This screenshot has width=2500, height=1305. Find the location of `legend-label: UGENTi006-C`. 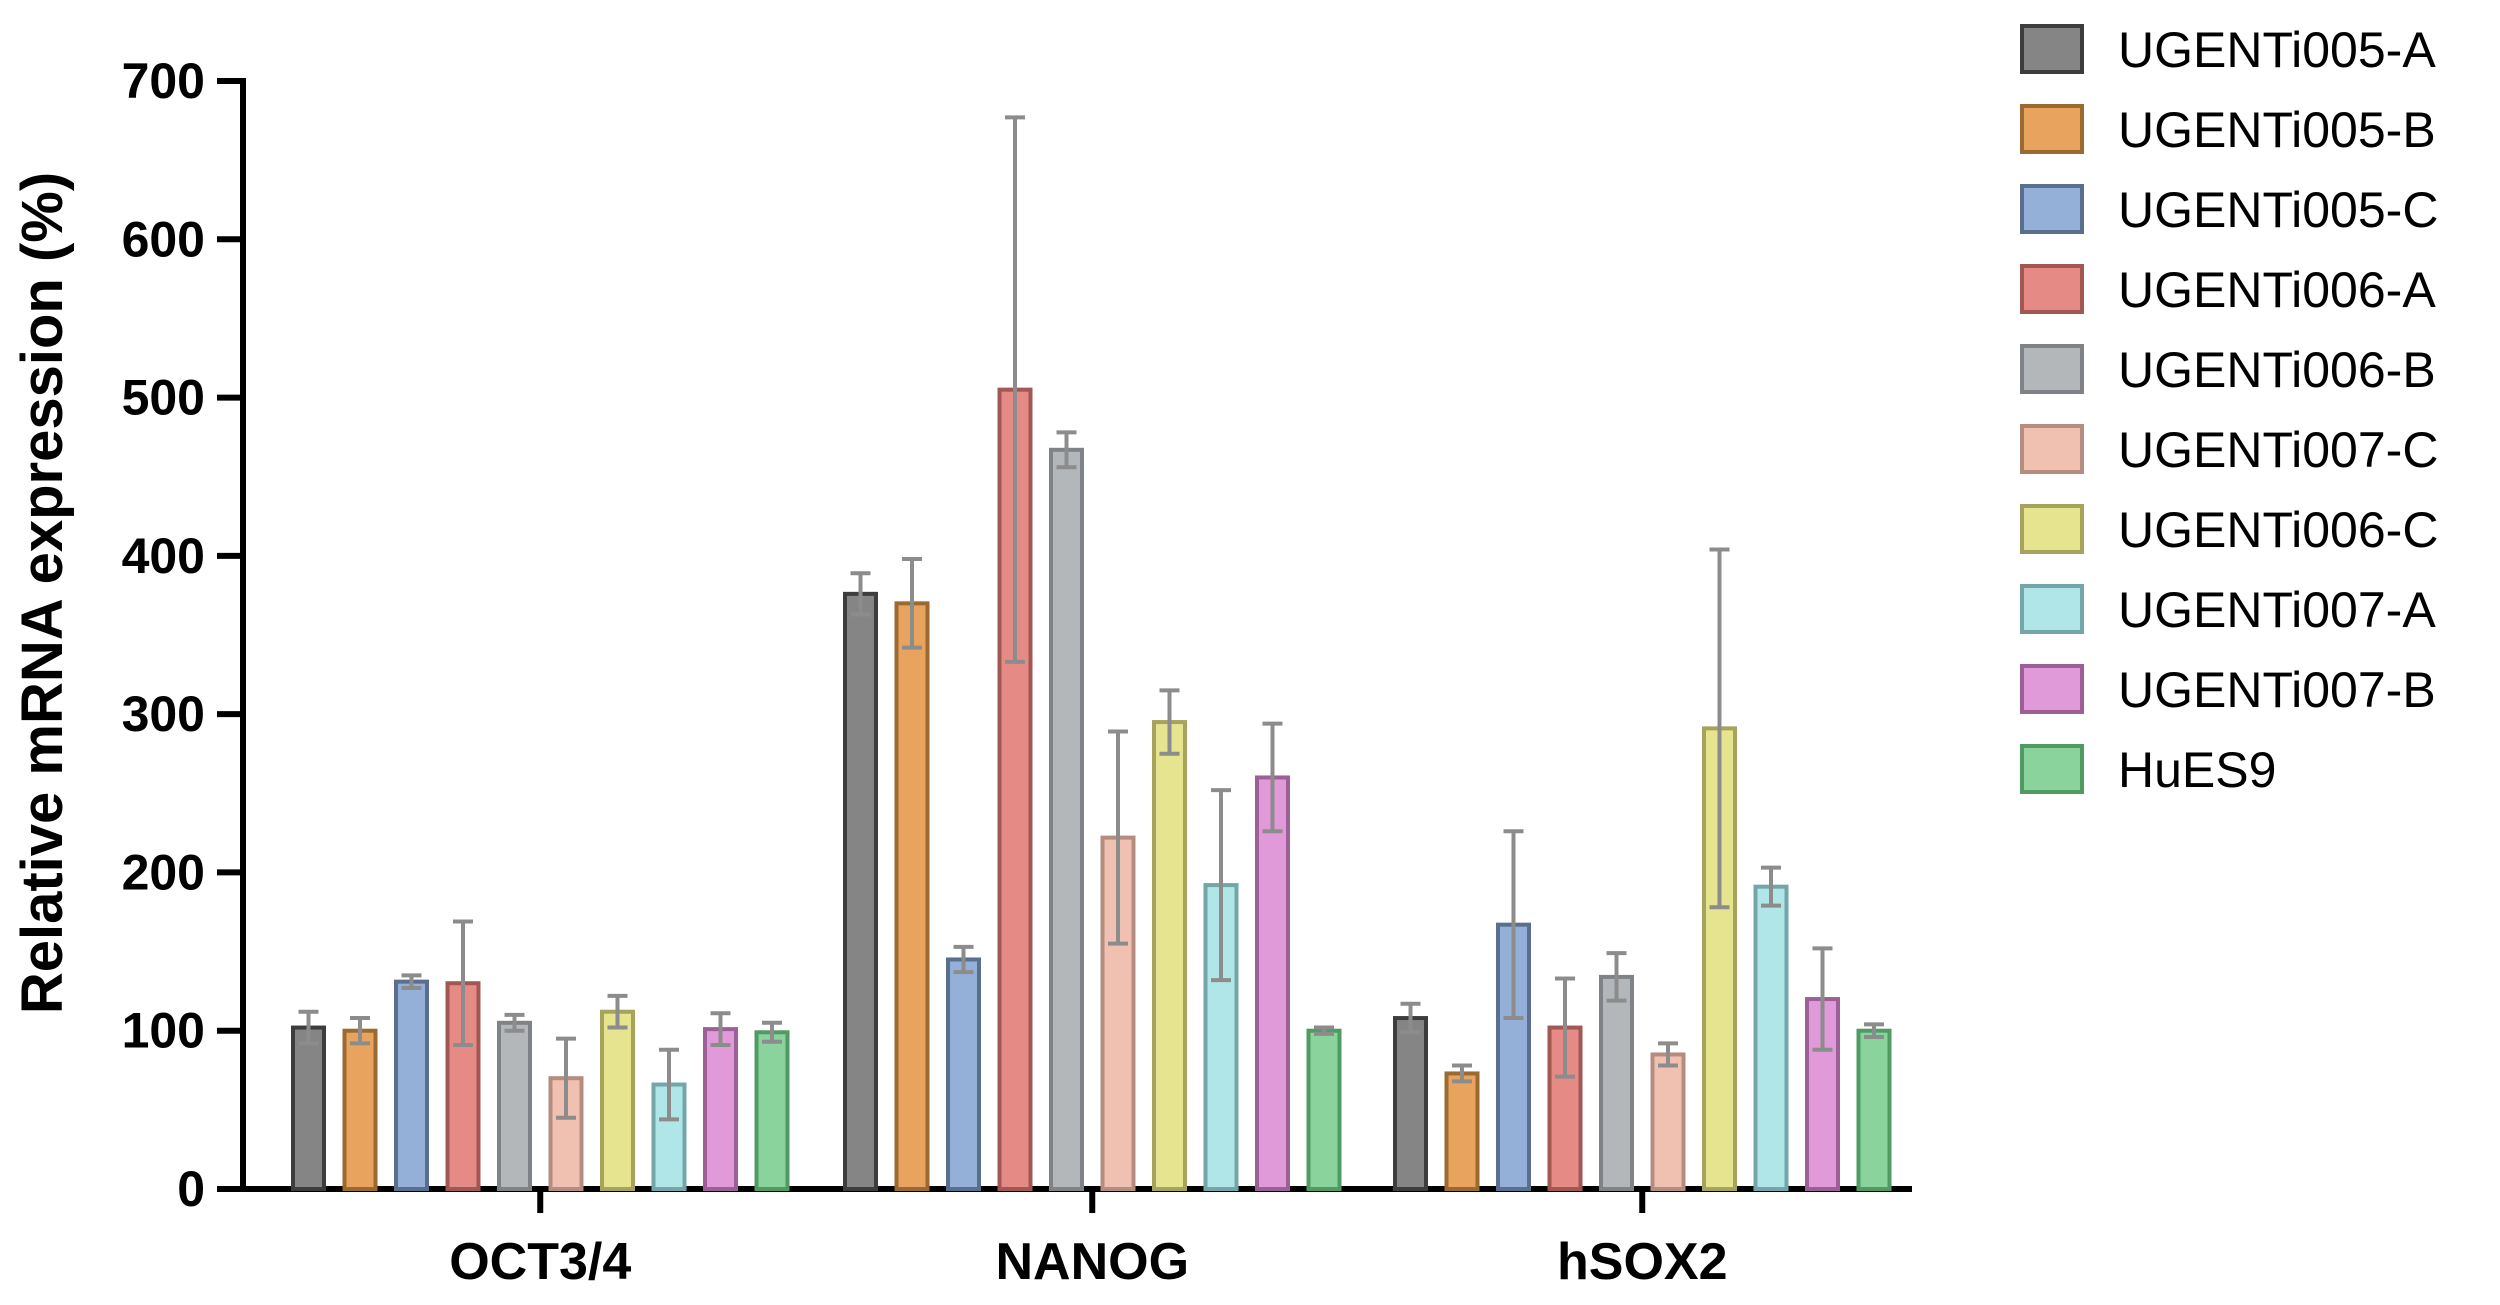

legend-label: UGENTi006-C is located at coordinates (2278, 530).